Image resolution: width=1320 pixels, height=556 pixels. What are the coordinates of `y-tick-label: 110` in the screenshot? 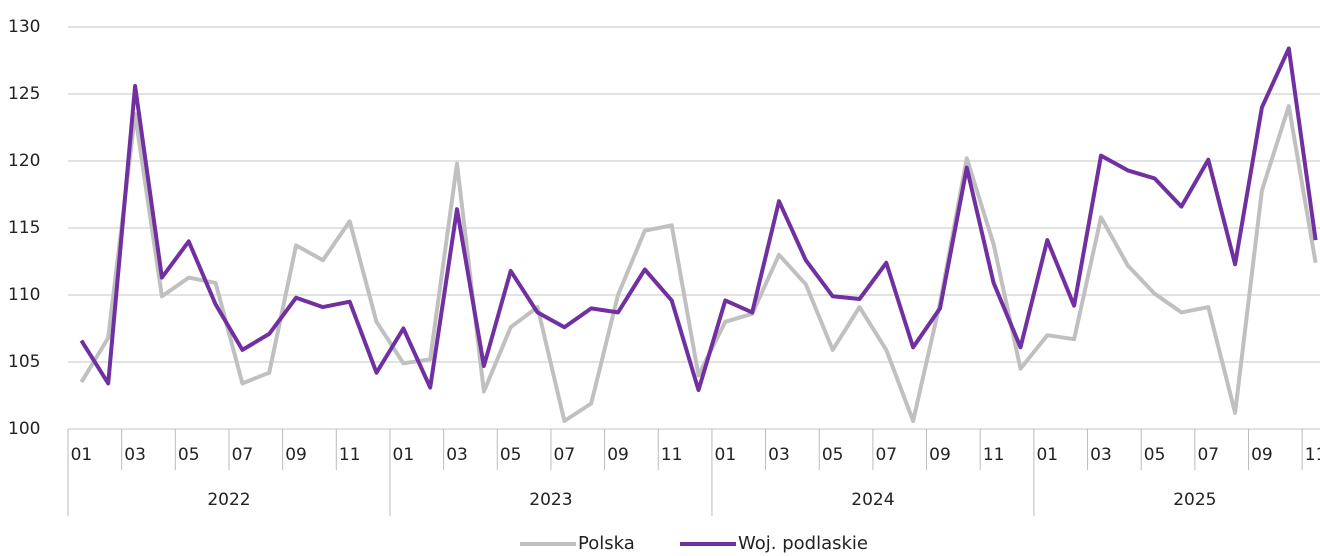 It's located at (24, 295).